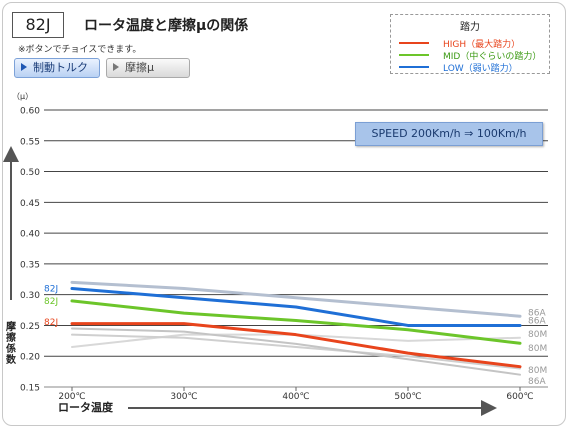 The width and height of the screenshot is (570, 430). I want to click on y-tick-label: 0.20, so click(30, 358).